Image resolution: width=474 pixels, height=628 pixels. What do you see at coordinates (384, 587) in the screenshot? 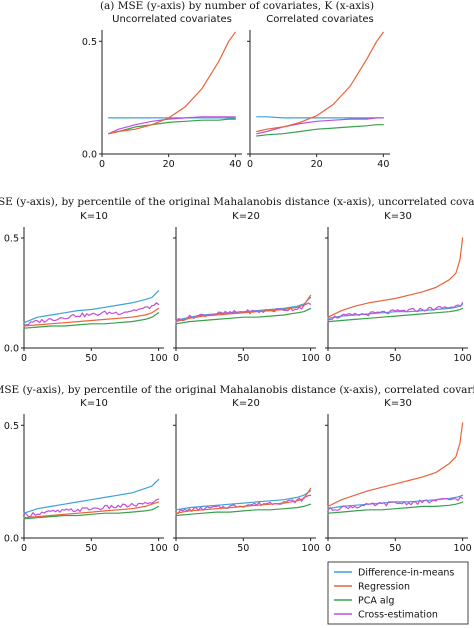
I see `legend-label-regression: Regression` at bounding box center [384, 587].